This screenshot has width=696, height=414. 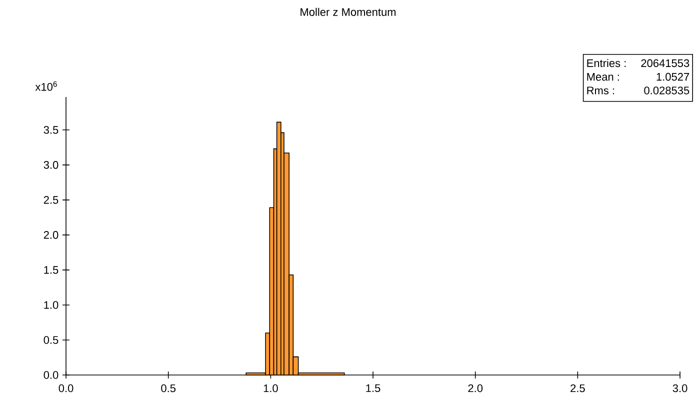 I want to click on x-tick-label: 2.5, so click(x=577, y=388).